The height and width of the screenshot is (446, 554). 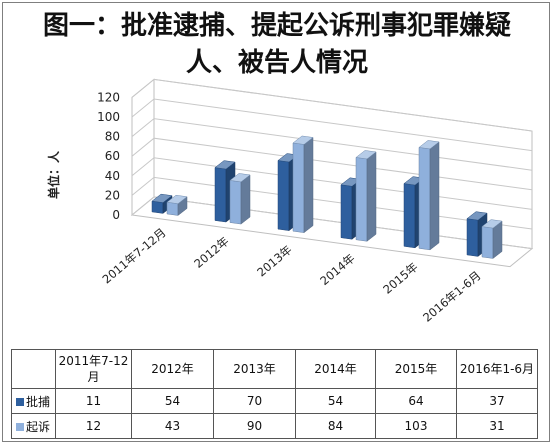 What do you see at coordinates (451, 296) in the screenshot?
I see `x-category-label: 2016年1-6月` at bounding box center [451, 296].